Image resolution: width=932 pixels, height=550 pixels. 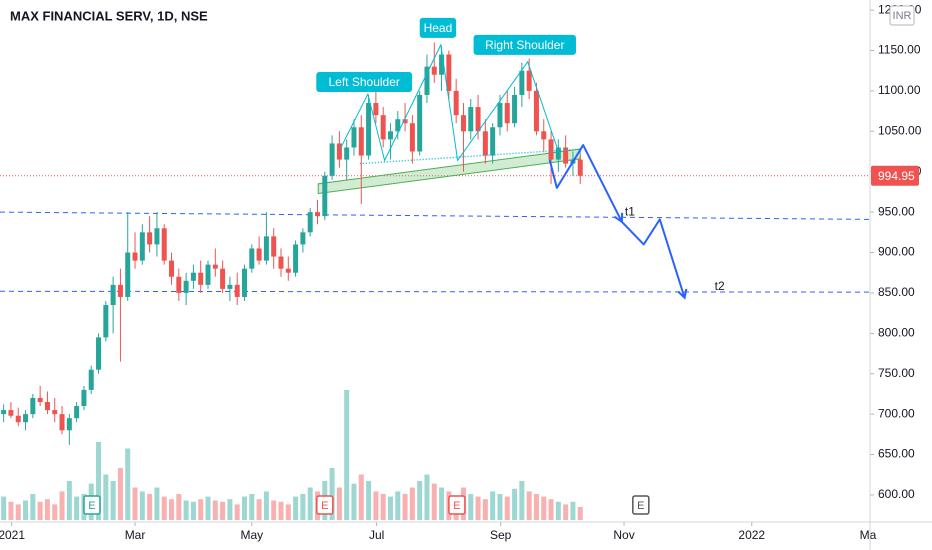 I want to click on chart-title: MAX FINANCIAL SERV, 1D, NSE, so click(x=109, y=15).